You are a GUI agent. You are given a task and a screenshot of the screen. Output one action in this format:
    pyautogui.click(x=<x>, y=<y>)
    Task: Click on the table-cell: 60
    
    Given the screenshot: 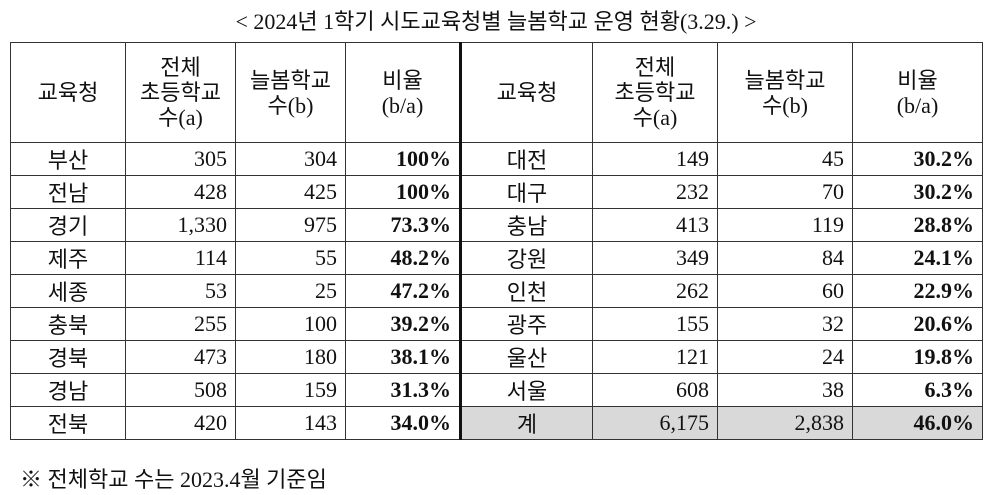 What is the action you would take?
    pyautogui.click(x=785, y=291)
    